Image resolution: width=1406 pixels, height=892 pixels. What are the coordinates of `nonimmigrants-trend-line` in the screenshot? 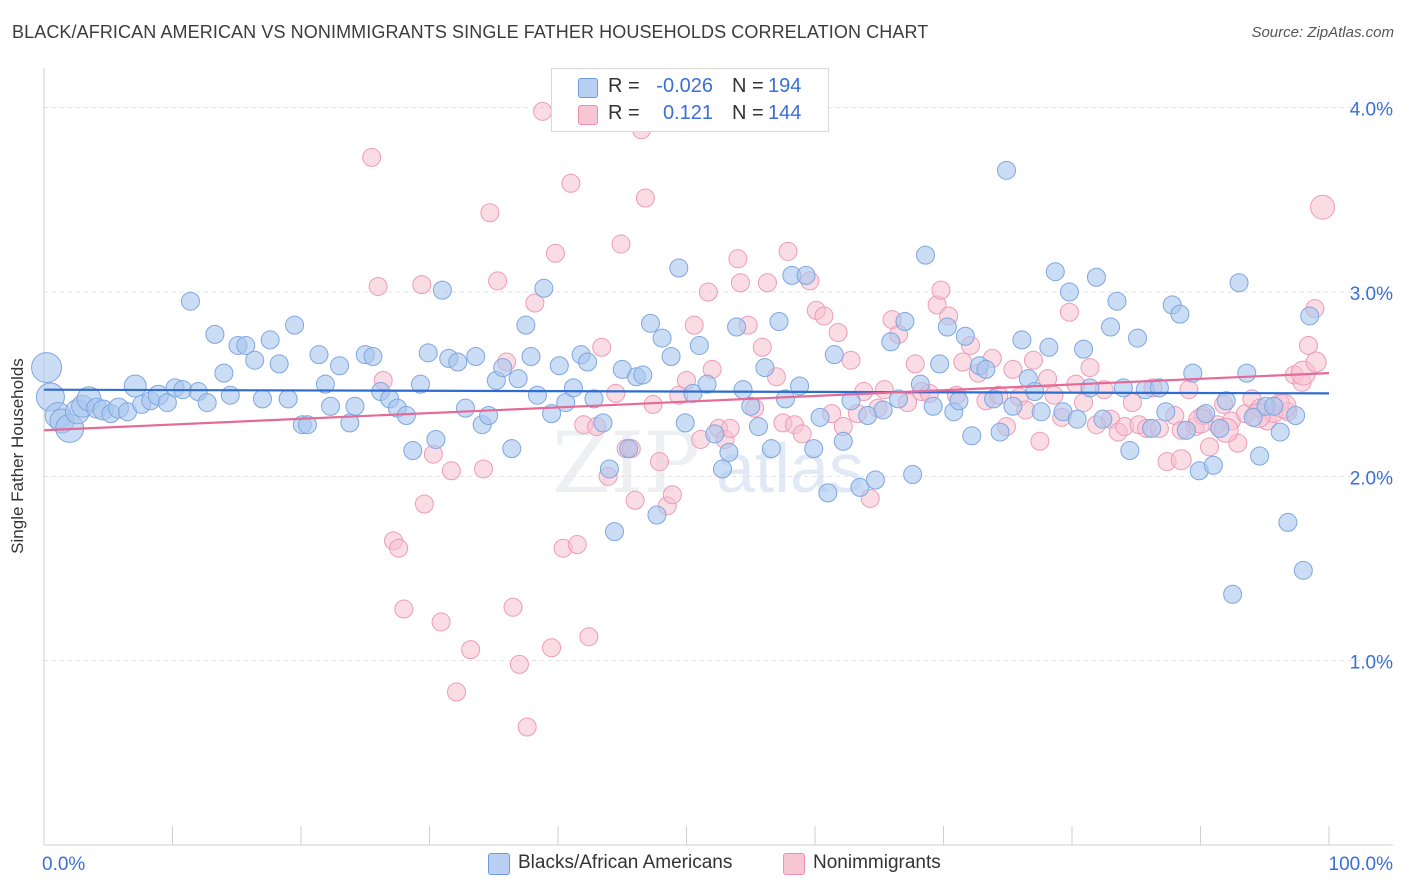 It's located at (686, 401).